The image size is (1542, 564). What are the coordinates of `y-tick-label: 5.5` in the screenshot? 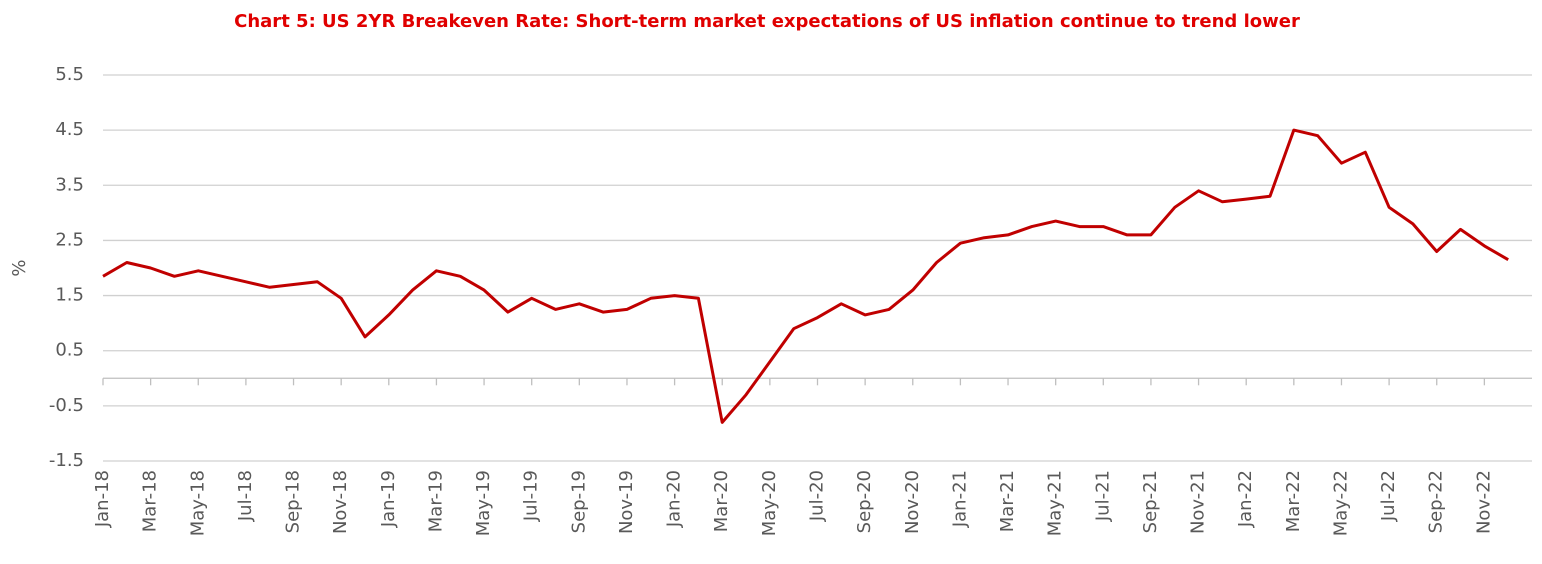 It's located at (69, 74).